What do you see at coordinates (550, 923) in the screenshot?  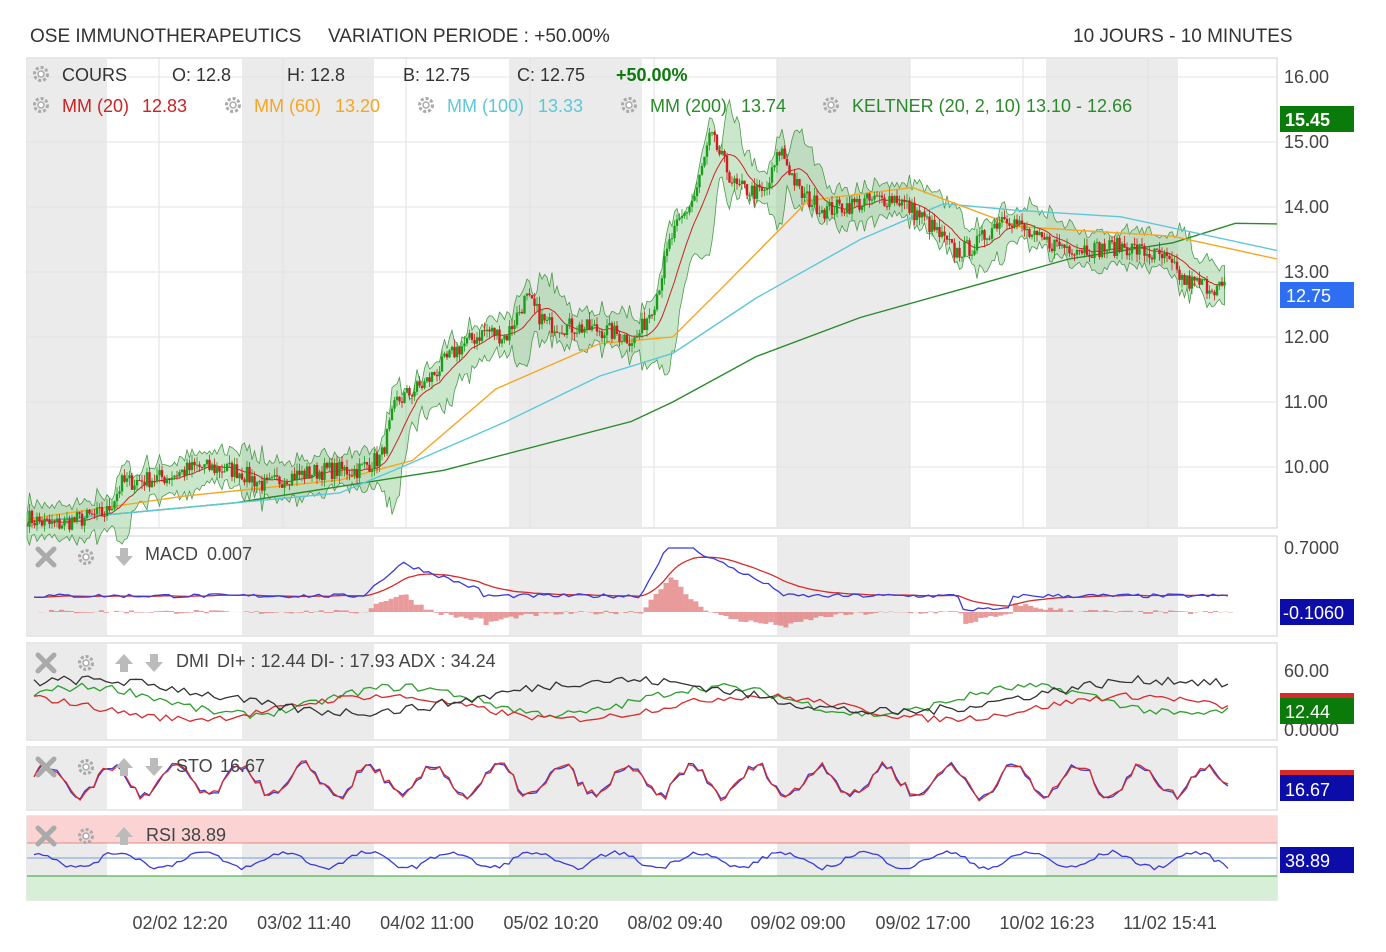 I see `x-tick-label: 05/02 10:20` at bounding box center [550, 923].